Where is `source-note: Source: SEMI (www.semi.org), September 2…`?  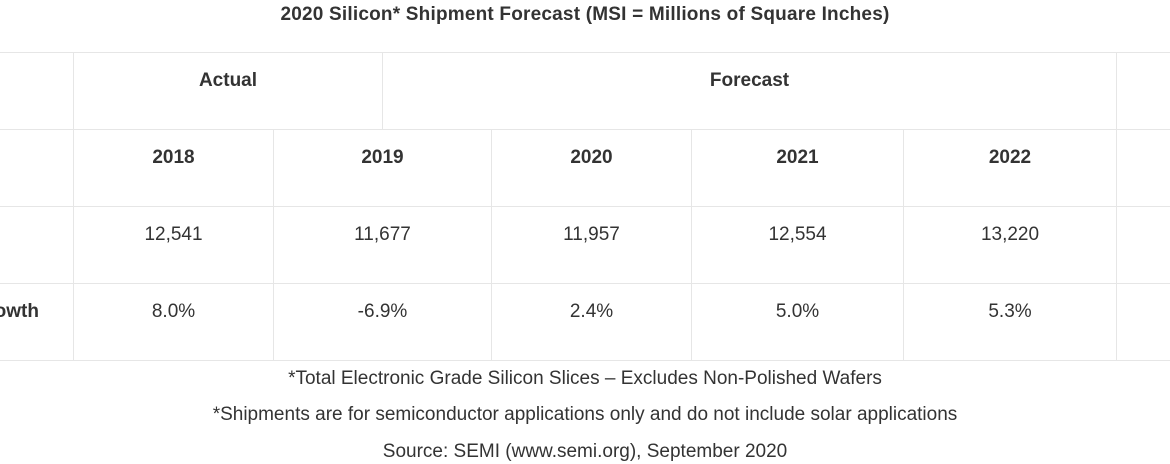
source-note: Source: SEMI (www.semi.org), September 2… is located at coordinates (585, 451).